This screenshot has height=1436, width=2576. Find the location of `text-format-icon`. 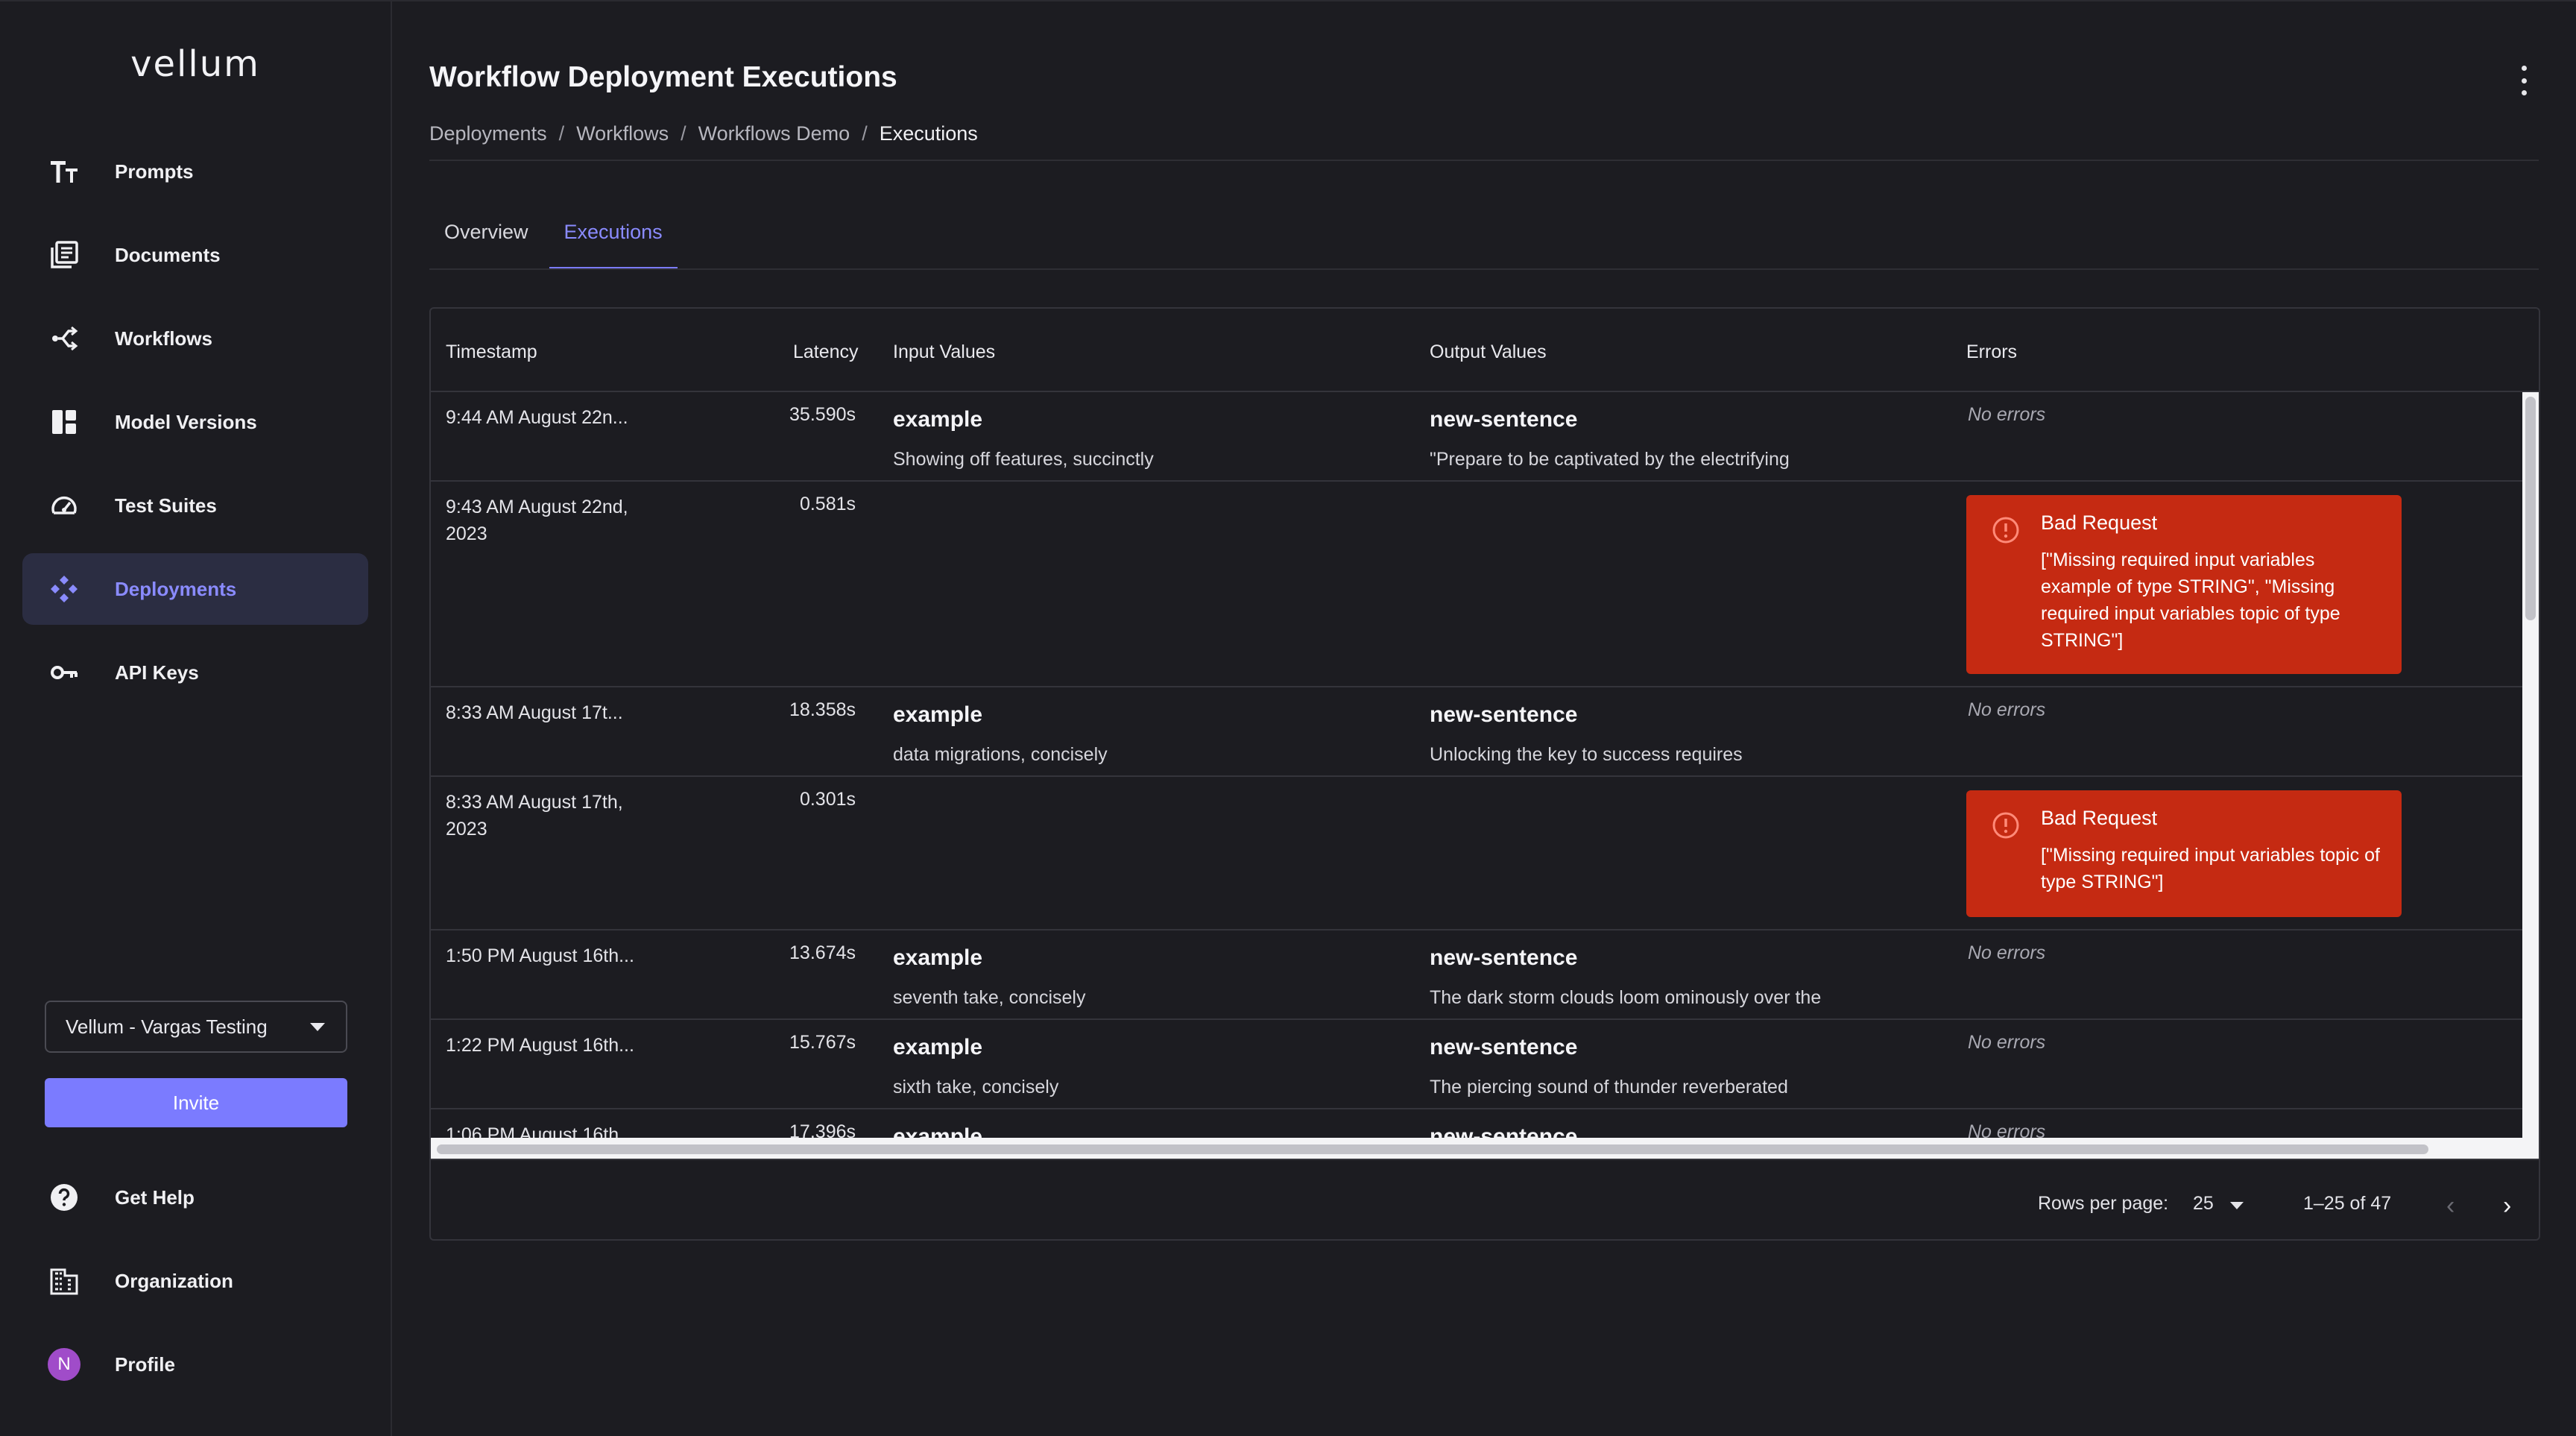

text-format-icon is located at coordinates (64, 171).